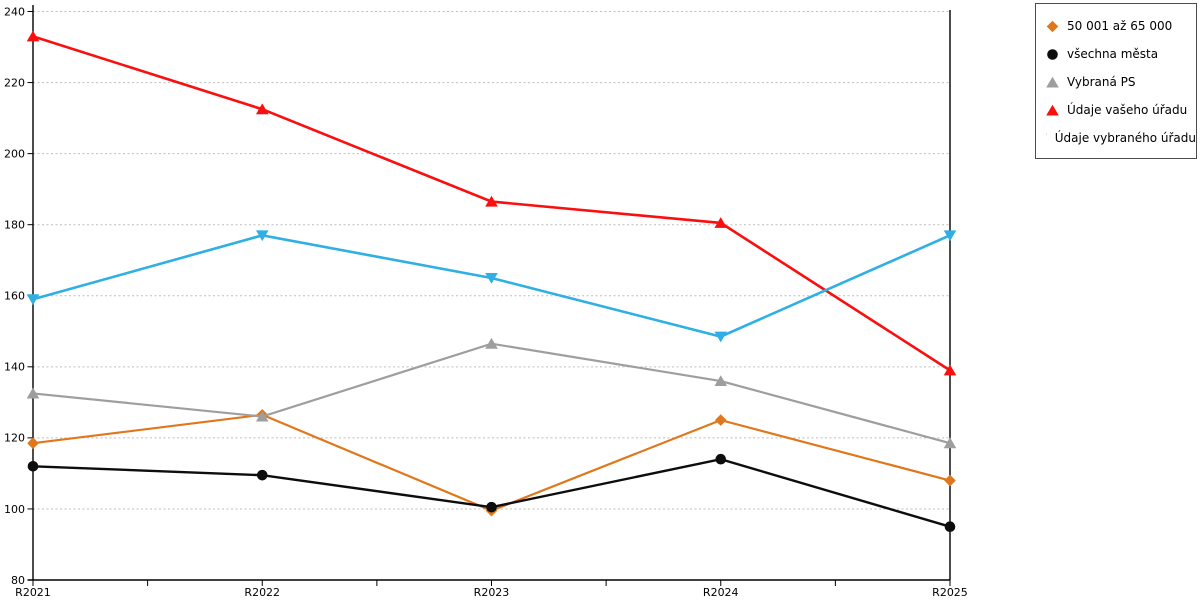 The height and width of the screenshot is (600, 1200). I want to click on legend-label: 50 001 až 65 000, so click(1120, 26).